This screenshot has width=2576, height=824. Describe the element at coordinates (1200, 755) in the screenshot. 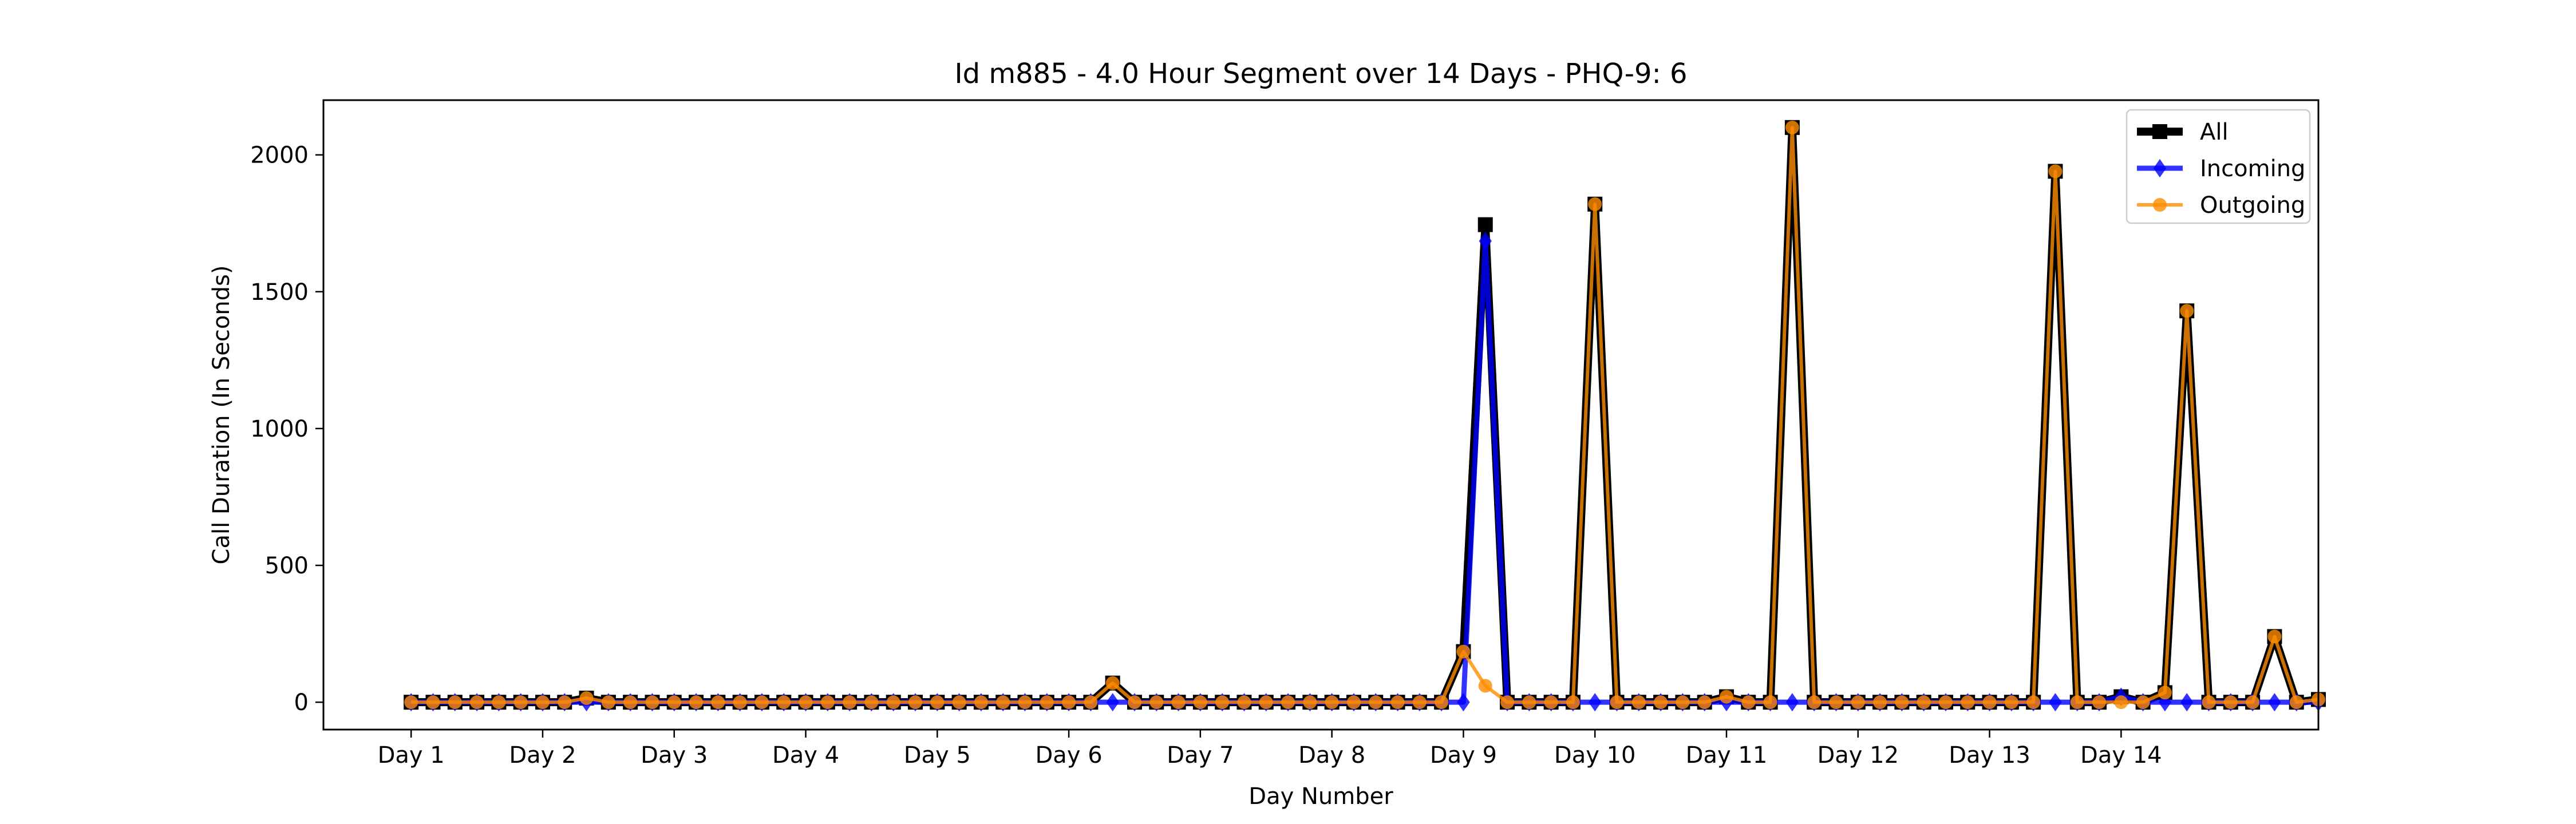

I see `x-tick-label: Day 7` at that location.